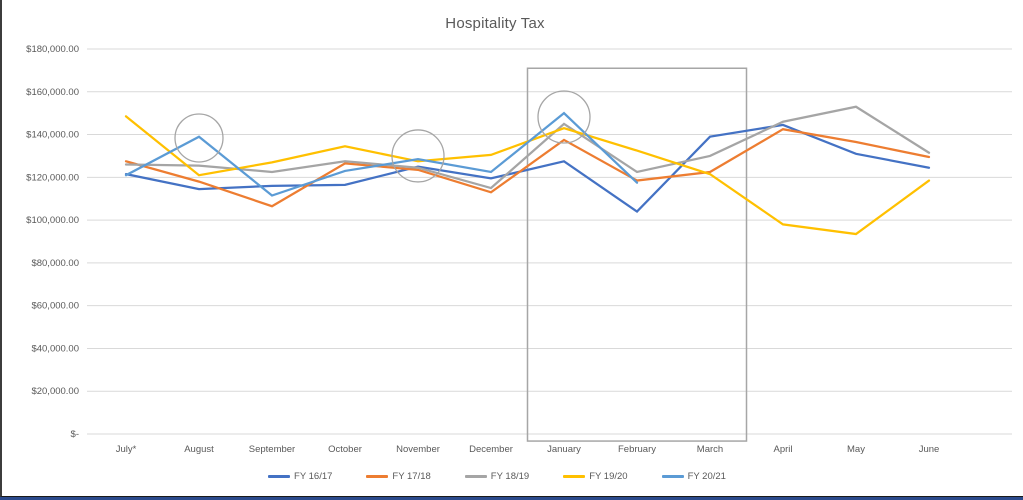  I want to click on y-axis-tick-label: $100,000.00, so click(52, 220).